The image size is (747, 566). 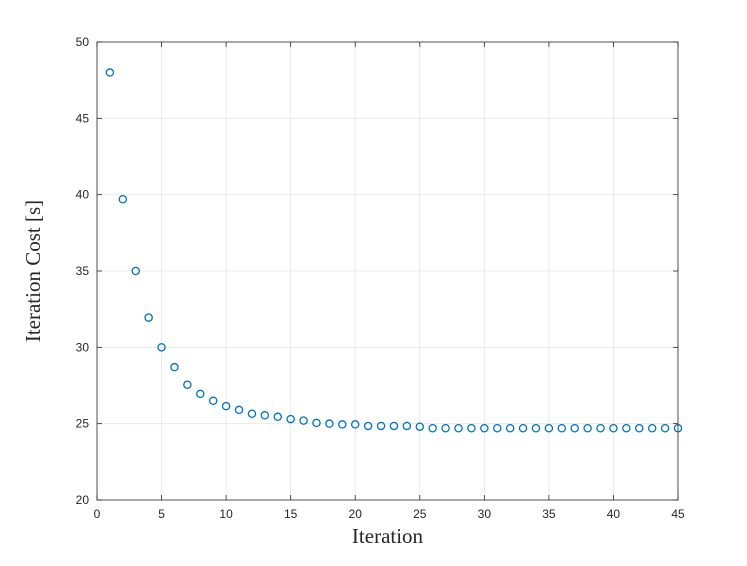 I want to click on y-tick-label: 30, so click(x=83, y=347).